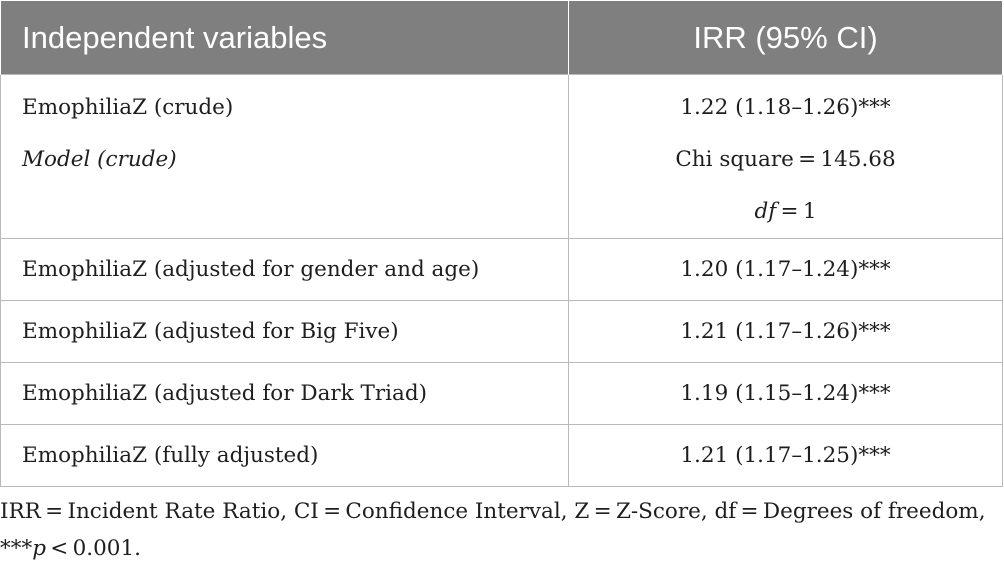 This screenshot has height=575, width=1004. I want to click on row-label-cell: EmophiliaZ (adjusted for Big Five), so click(284, 331).